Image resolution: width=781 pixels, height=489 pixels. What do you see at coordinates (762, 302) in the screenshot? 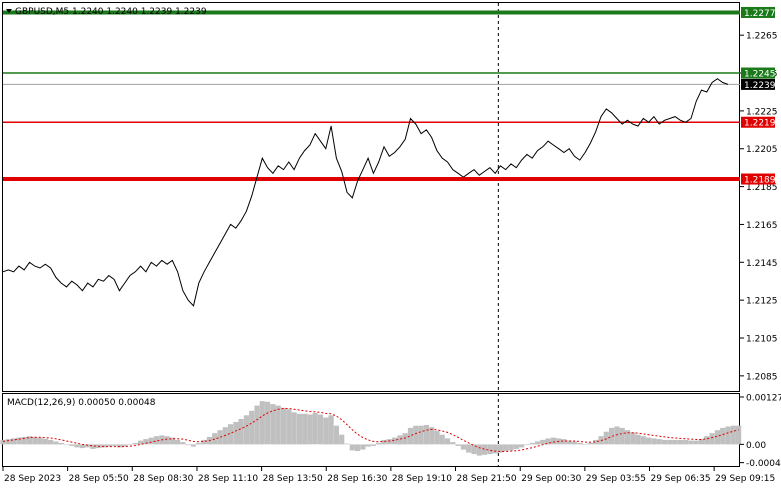
I see `price-tick-label-7: 1.2125` at bounding box center [762, 302].